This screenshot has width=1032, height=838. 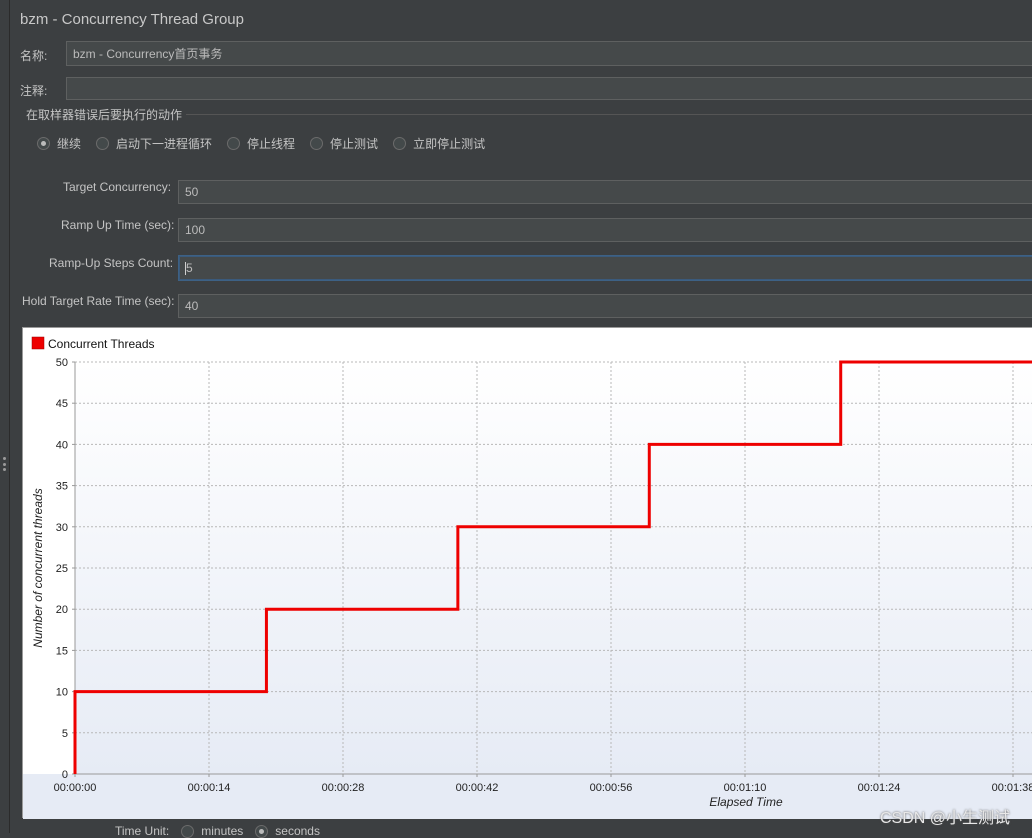 What do you see at coordinates (62, 487) in the screenshot?
I see `y-tick-label: 35` at bounding box center [62, 487].